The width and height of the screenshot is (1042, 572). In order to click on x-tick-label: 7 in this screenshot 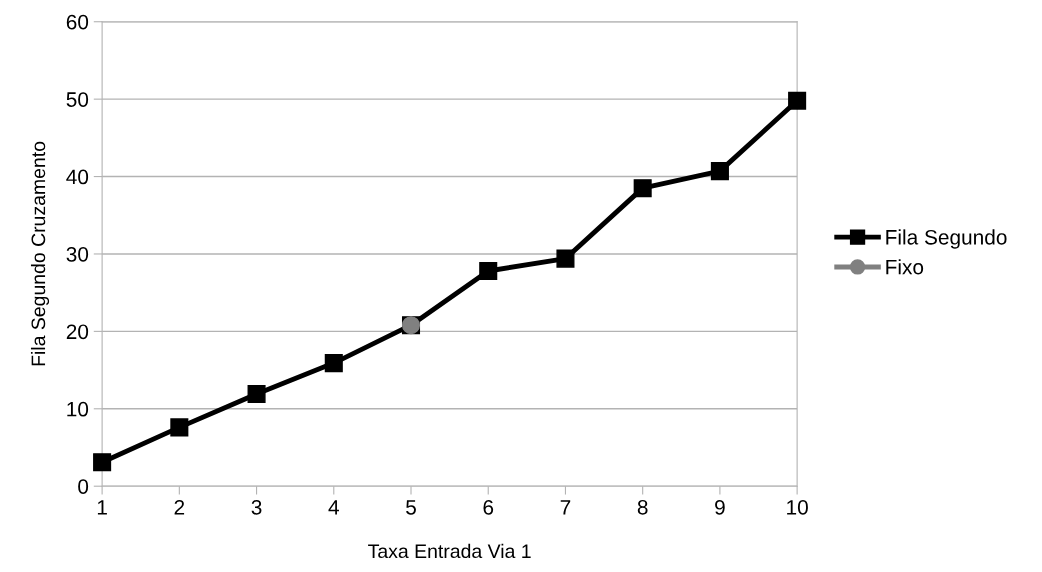, I will do `click(565, 507)`.